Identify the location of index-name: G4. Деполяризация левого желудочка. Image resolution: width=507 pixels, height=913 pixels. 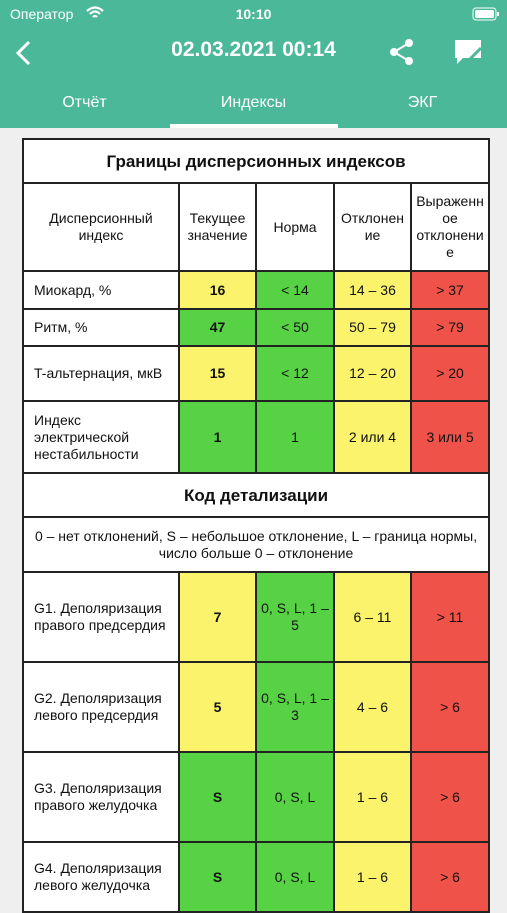
(101, 877).